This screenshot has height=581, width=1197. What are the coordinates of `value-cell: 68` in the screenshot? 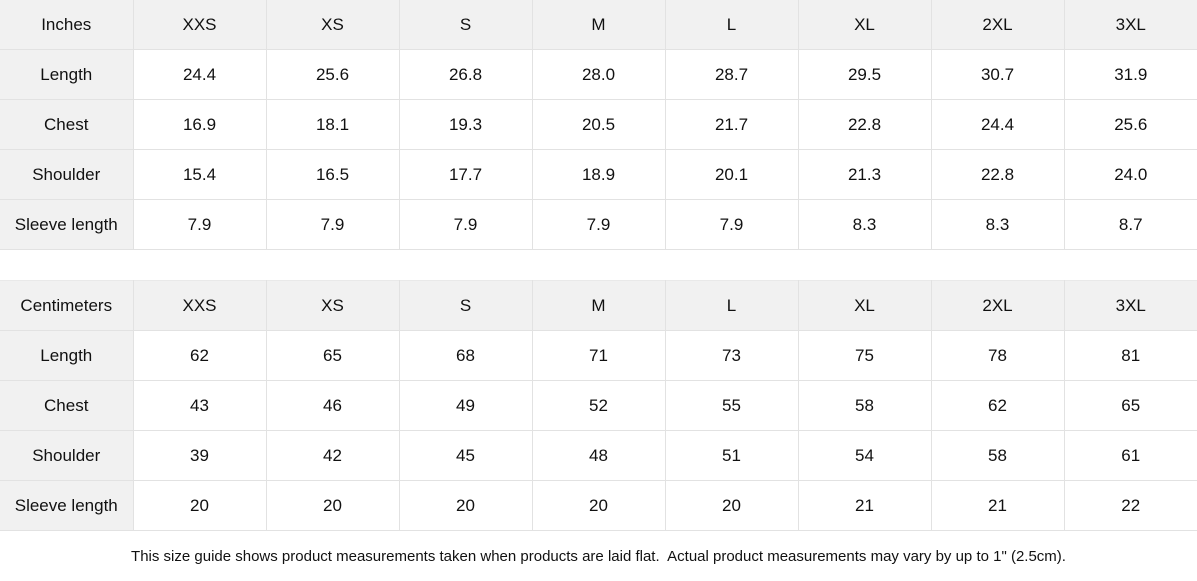 It's located at (465, 355).